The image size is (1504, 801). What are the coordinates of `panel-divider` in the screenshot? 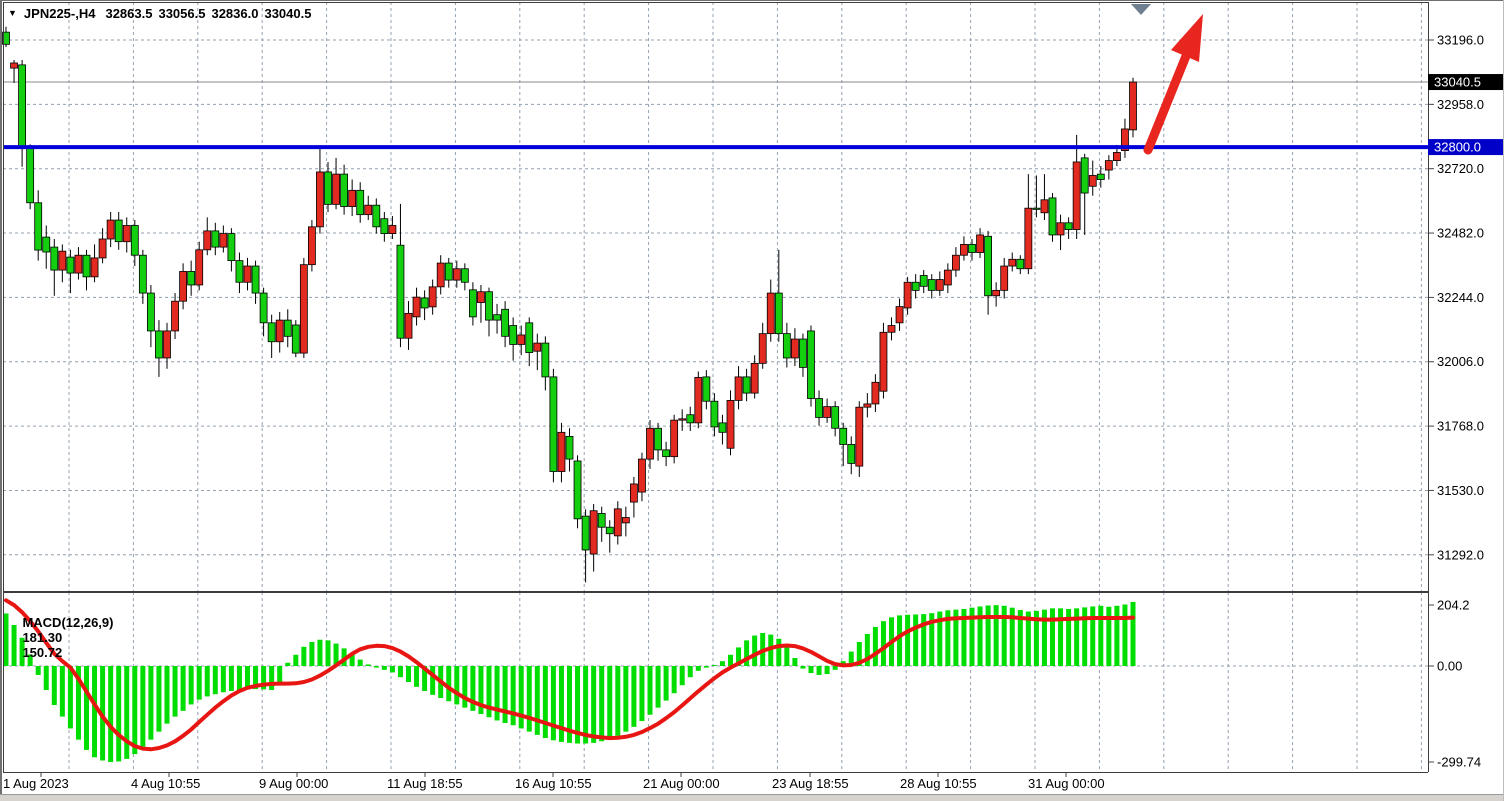 It's located at (715, 592).